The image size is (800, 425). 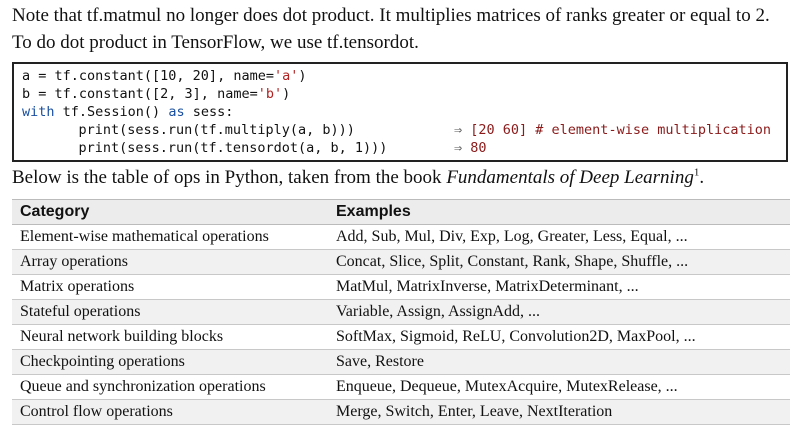 I want to click on code-line-4: print(sess.run(tf.multiply(a, b))), so click(x=200, y=130).